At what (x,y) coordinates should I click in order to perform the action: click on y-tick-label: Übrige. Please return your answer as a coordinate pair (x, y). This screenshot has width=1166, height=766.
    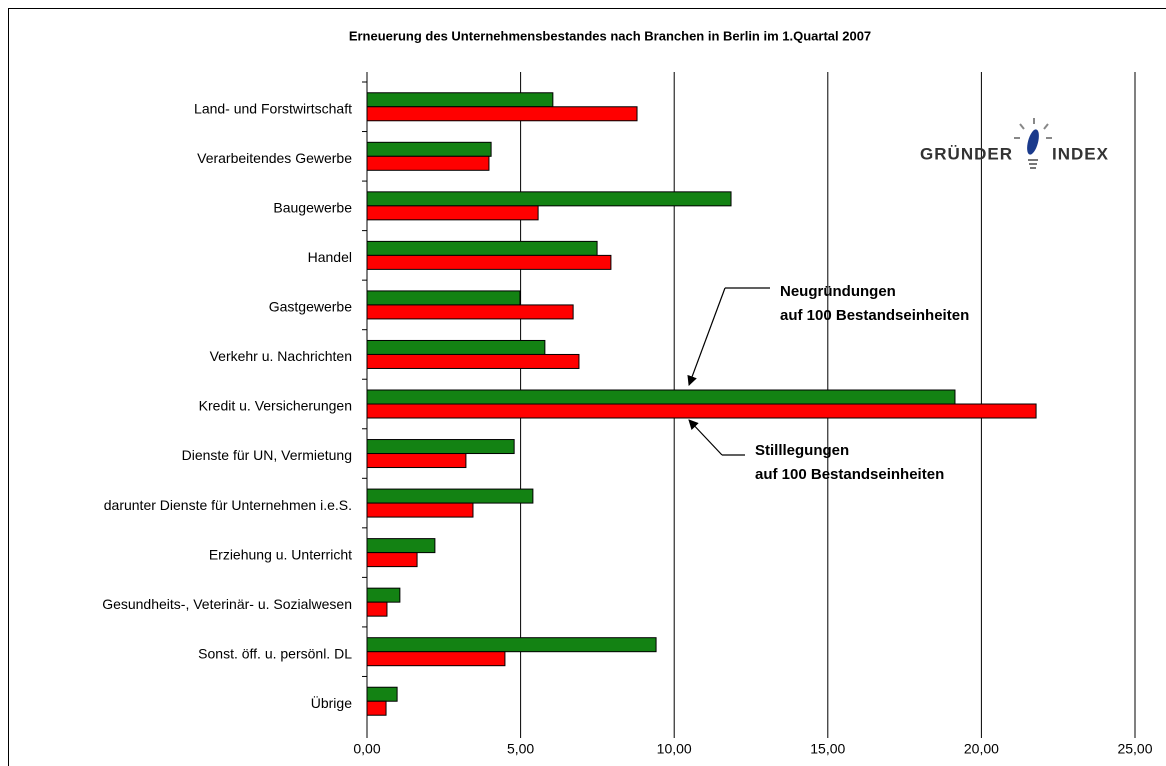
    Looking at the image, I should click on (331, 702).